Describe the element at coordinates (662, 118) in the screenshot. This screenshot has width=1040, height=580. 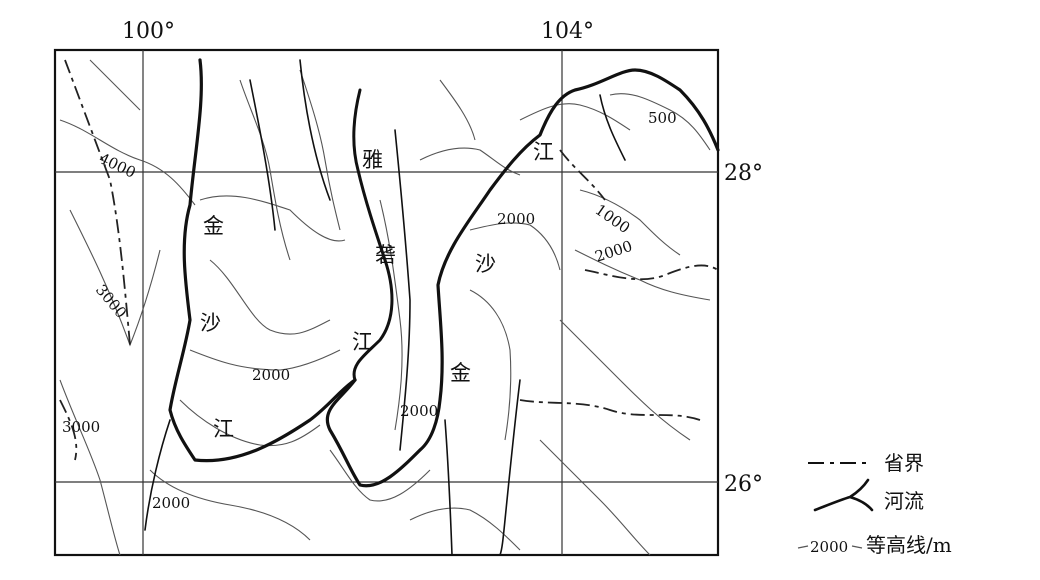
I see `contour-label: 500` at that location.